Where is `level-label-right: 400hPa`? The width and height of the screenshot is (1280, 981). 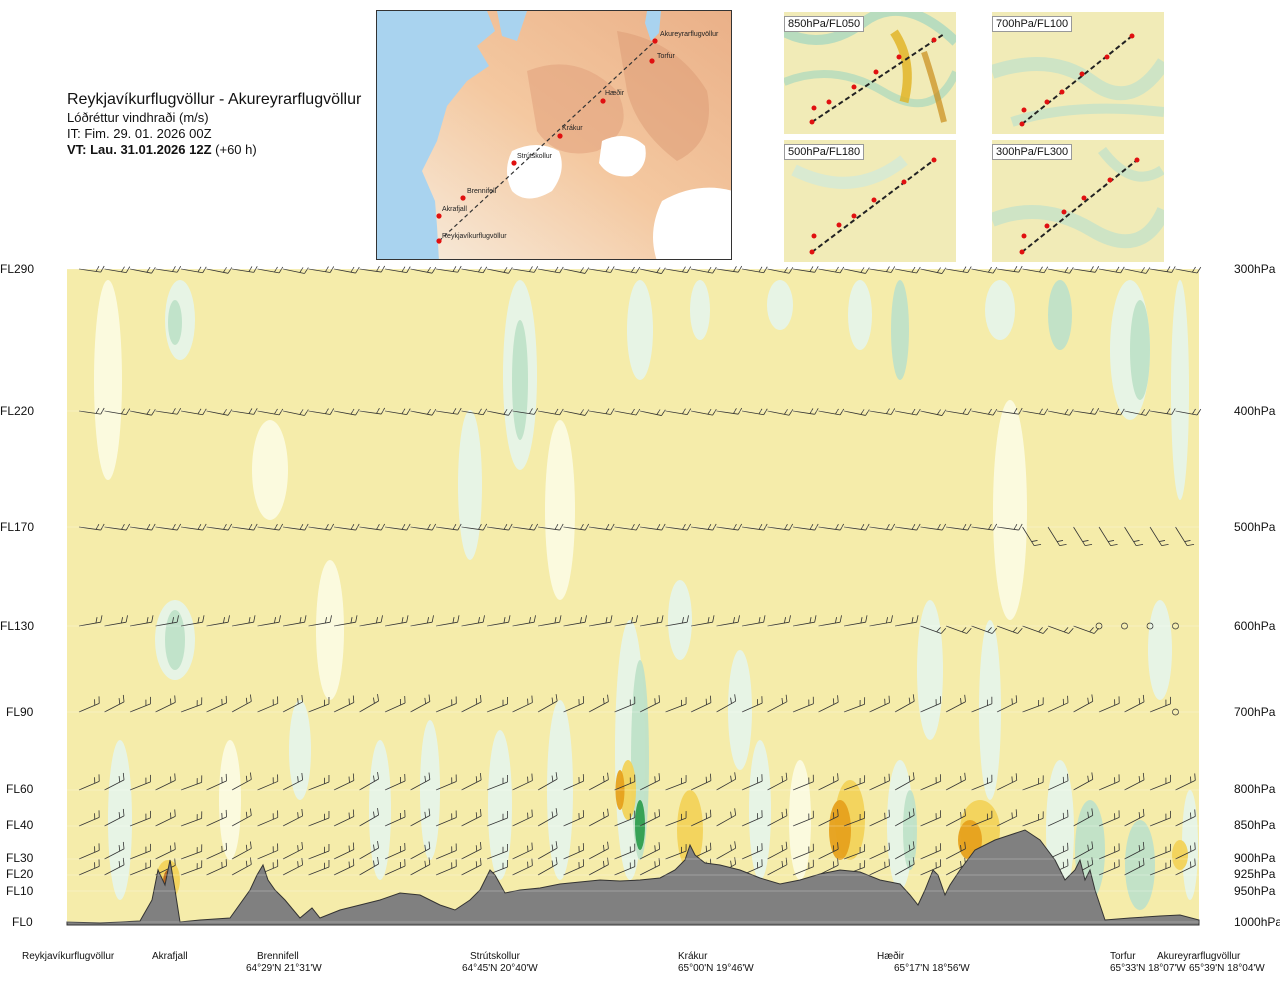
level-label-right: 400hPa is located at coordinates (1255, 411).